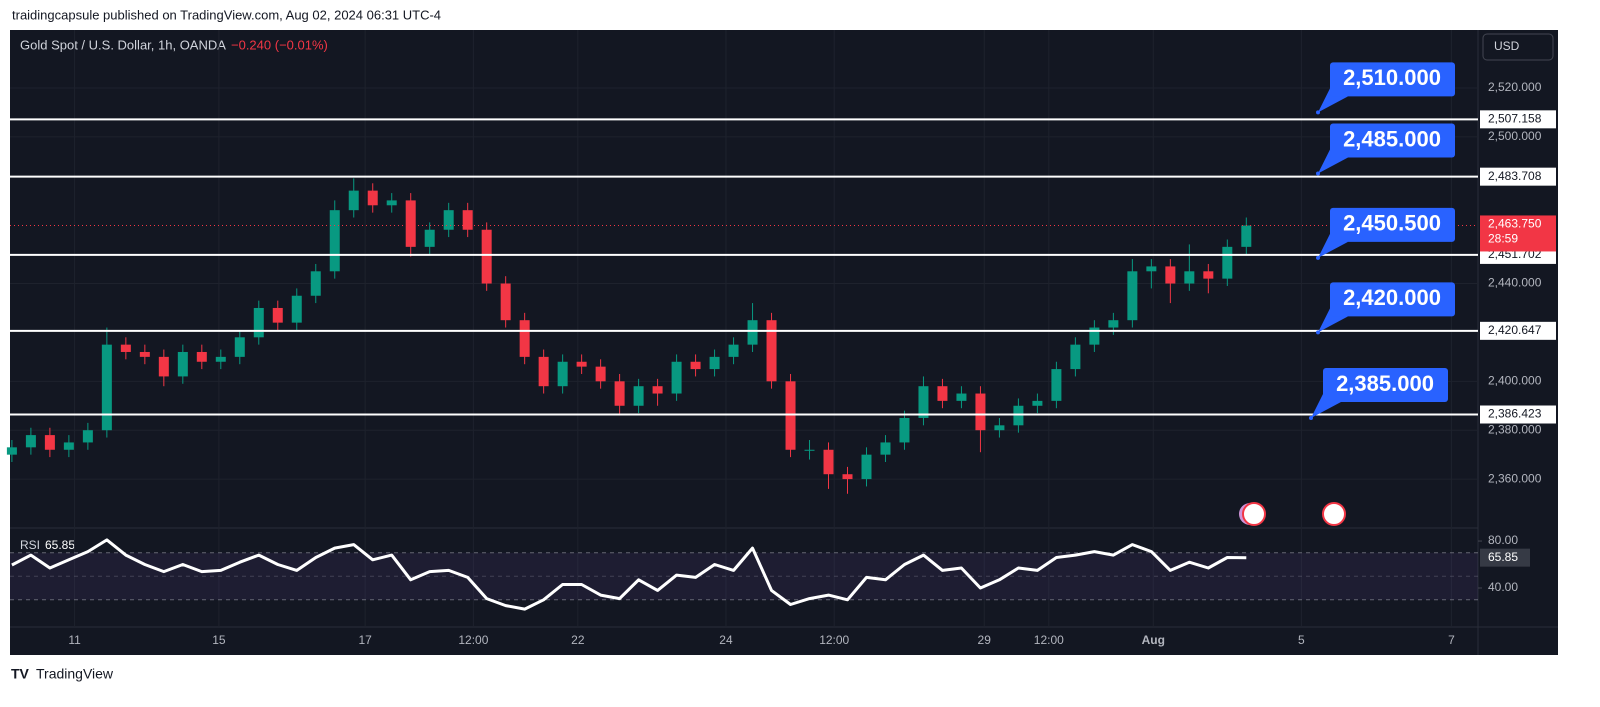 The width and height of the screenshot is (1600, 707). I want to click on x-tick-label: 7, so click(1451, 640).